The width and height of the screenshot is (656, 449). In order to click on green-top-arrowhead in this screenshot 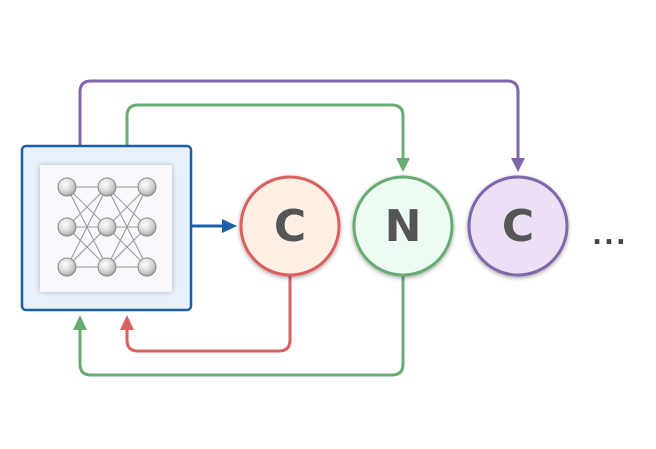, I will do `click(403, 165)`.